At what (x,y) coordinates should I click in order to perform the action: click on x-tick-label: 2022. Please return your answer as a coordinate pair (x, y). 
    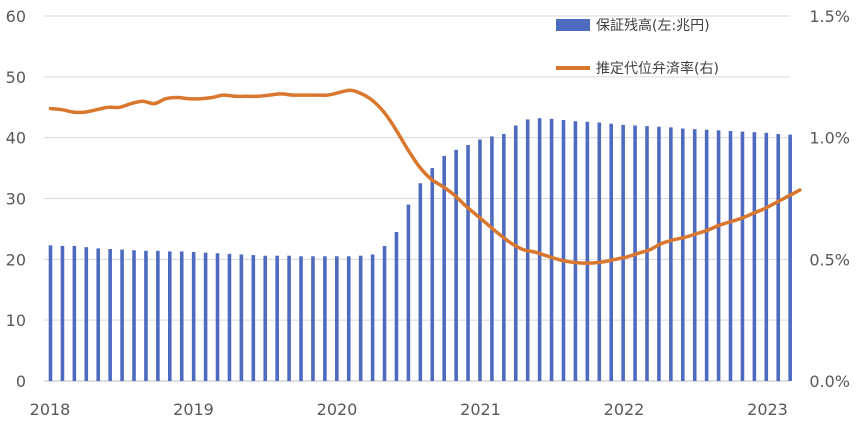
    Looking at the image, I should click on (624, 409).